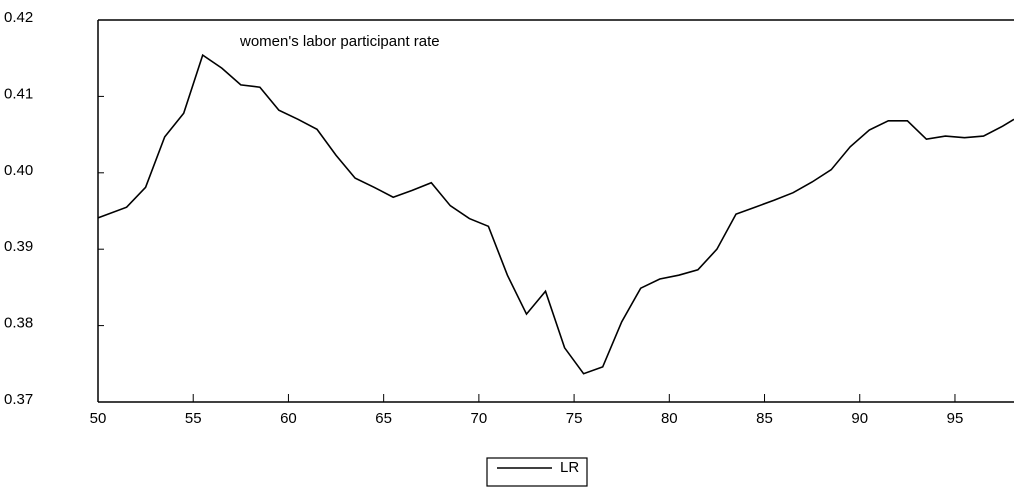 The width and height of the screenshot is (1014, 487). I want to click on y-tick-label: 0.40, so click(18, 170).